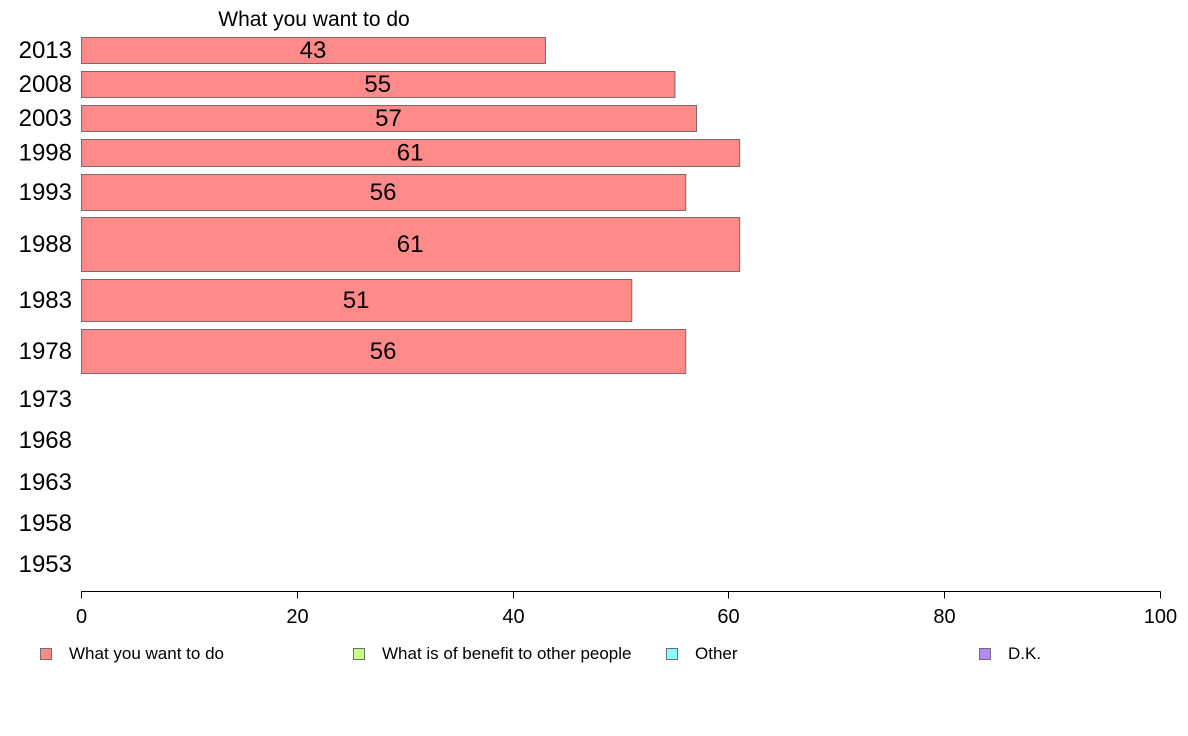  Describe the element at coordinates (45, 244) in the screenshot. I see `y-tick-label: 1988` at that location.